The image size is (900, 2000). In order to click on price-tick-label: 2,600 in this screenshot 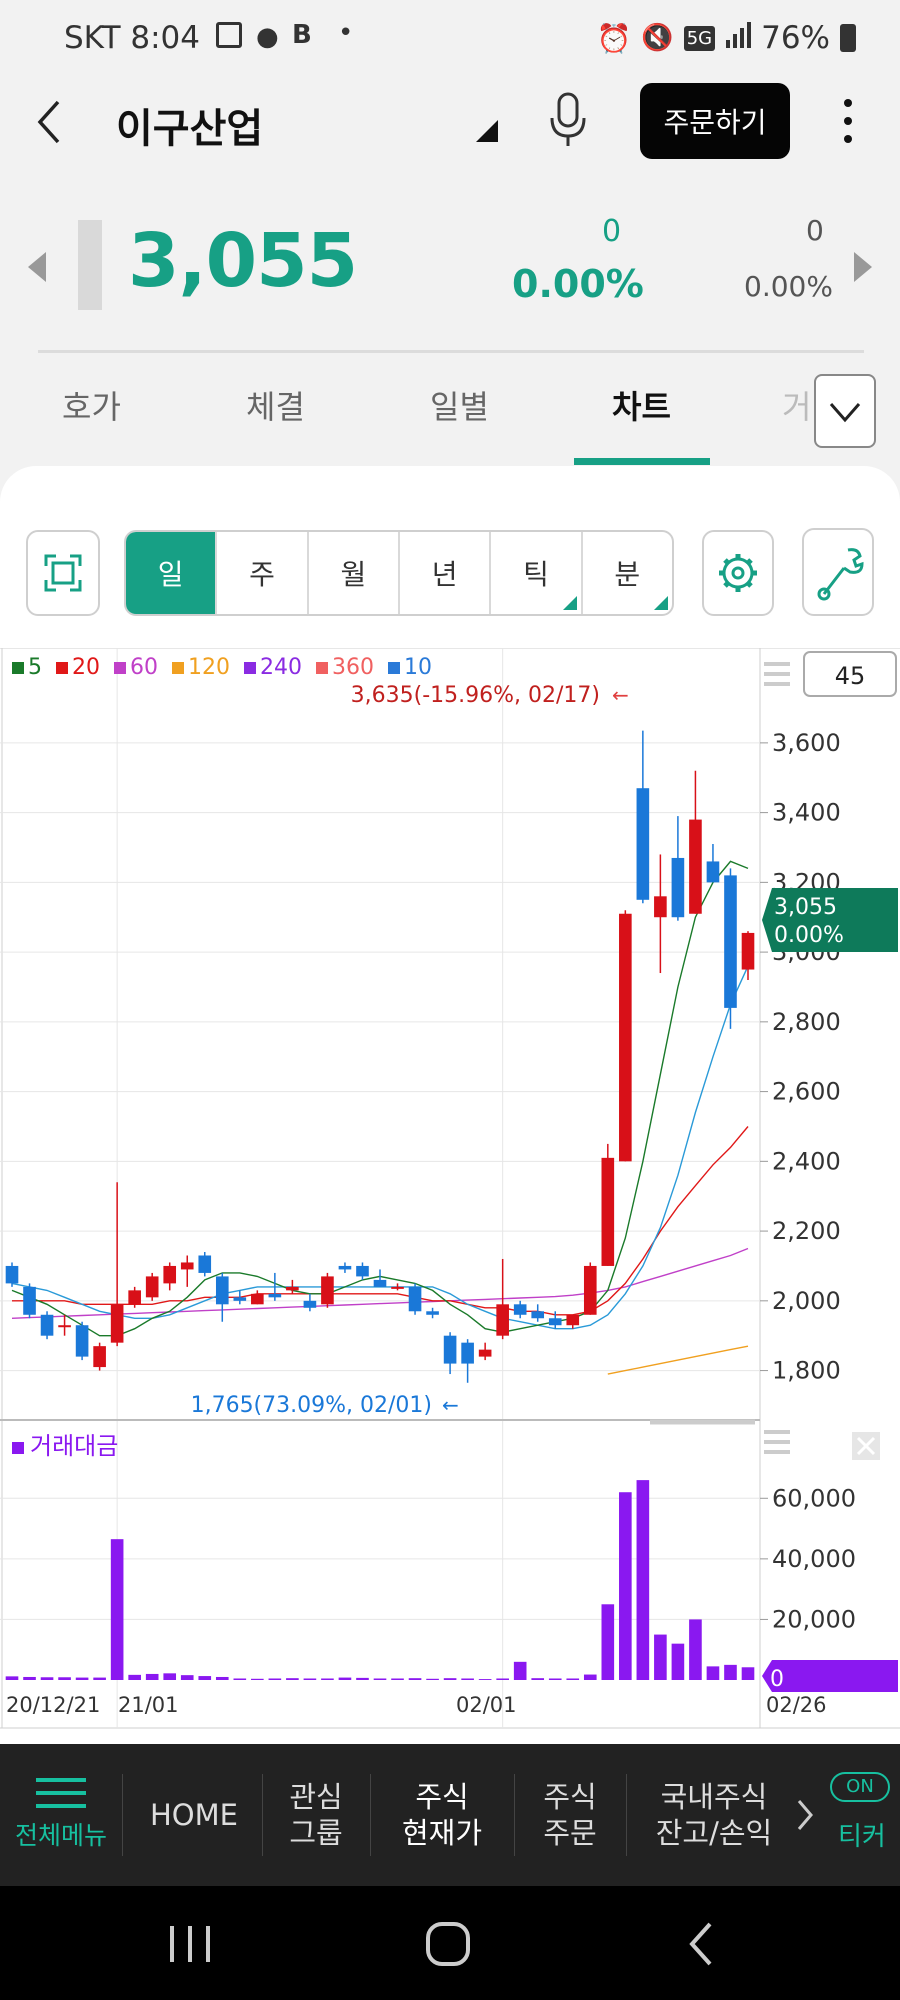, I will do `click(806, 1092)`.